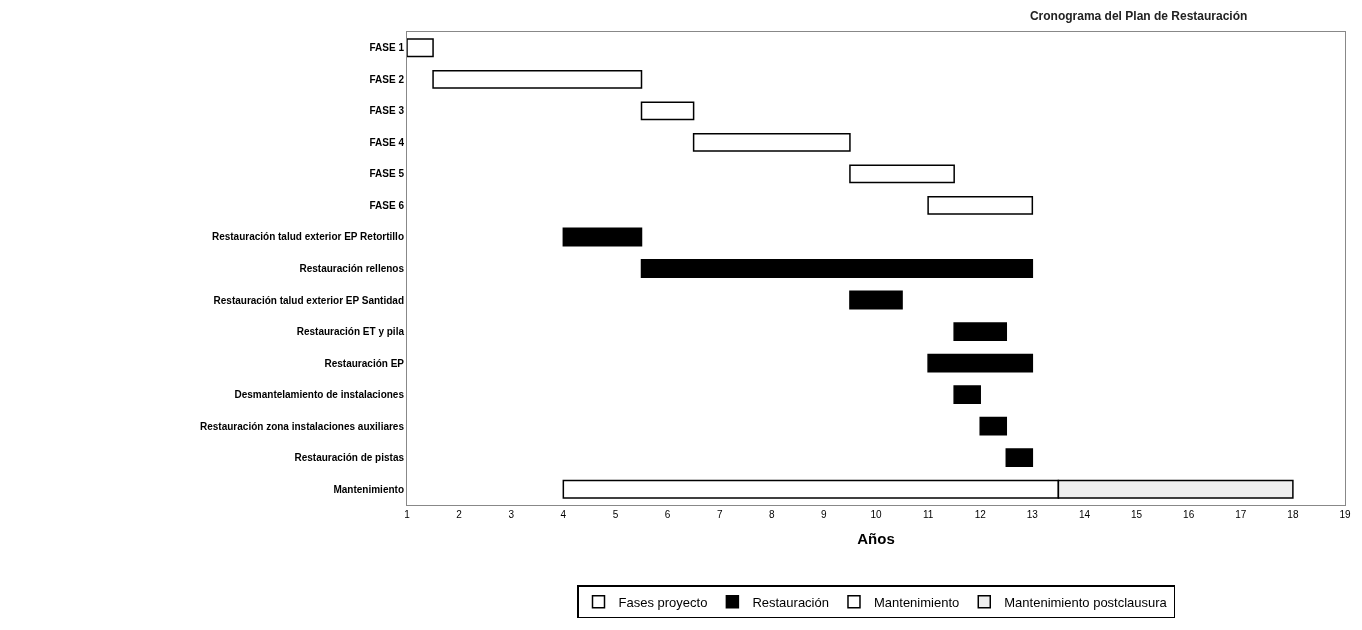 This screenshot has width=1362, height=630. Describe the element at coordinates (368, 489) in the screenshot. I see `y-tick-label: Mantenimiento` at that location.